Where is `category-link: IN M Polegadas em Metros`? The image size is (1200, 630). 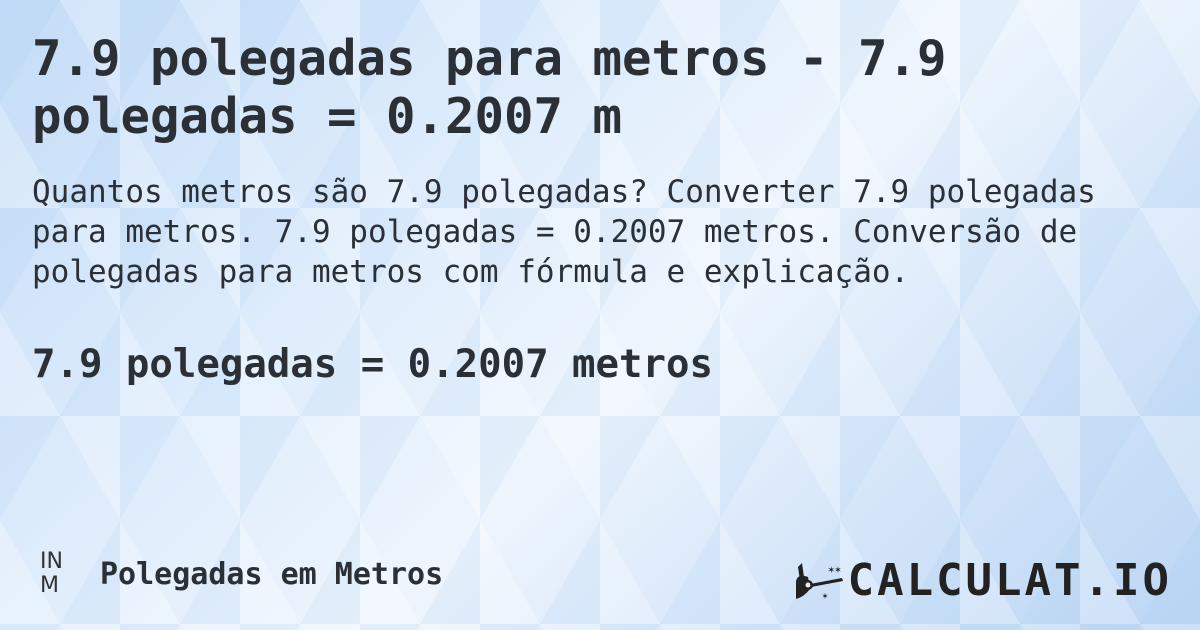 category-link: IN M Polegadas em Metros is located at coordinates (241, 574).